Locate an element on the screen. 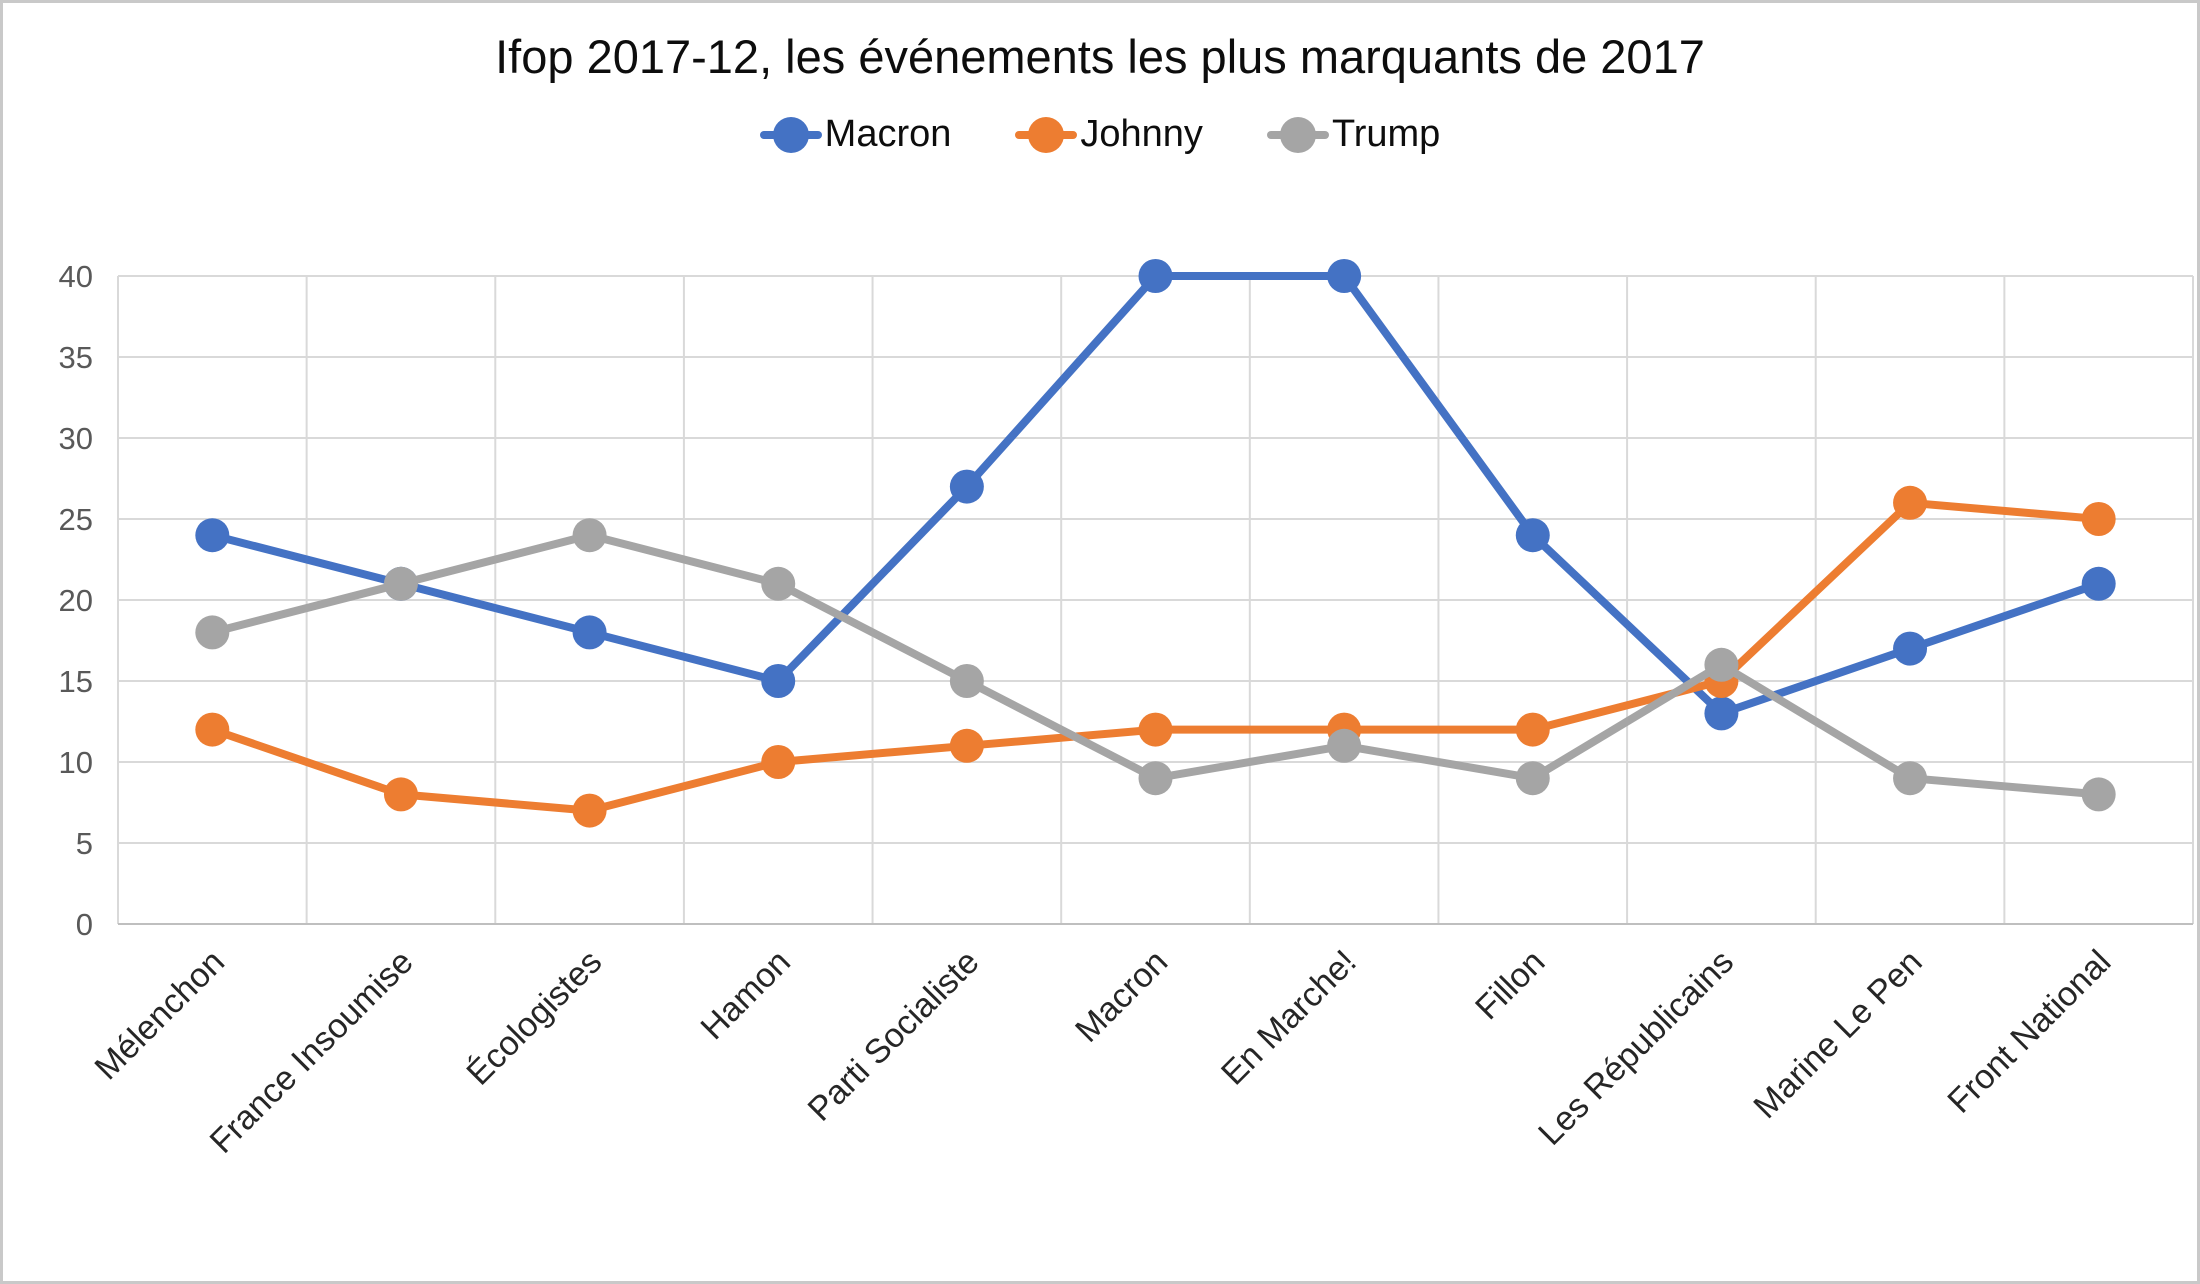  y-axis-tick-label: 35 is located at coordinates (76, 357).